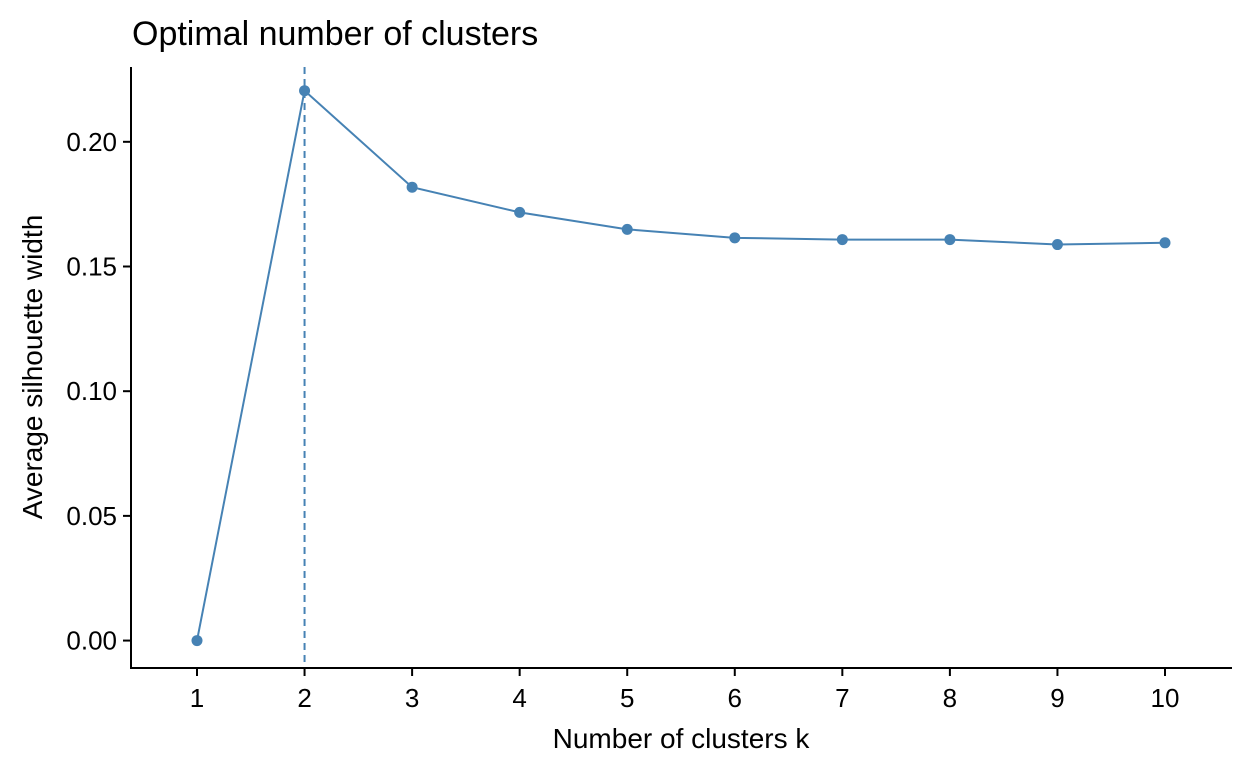 Image resolution: width=1248 pixels, height=768 pixels. What do you see at coordinates (950, 240) in the screenshot?
I see `data-point-k8` at bounding box center [950, 240].